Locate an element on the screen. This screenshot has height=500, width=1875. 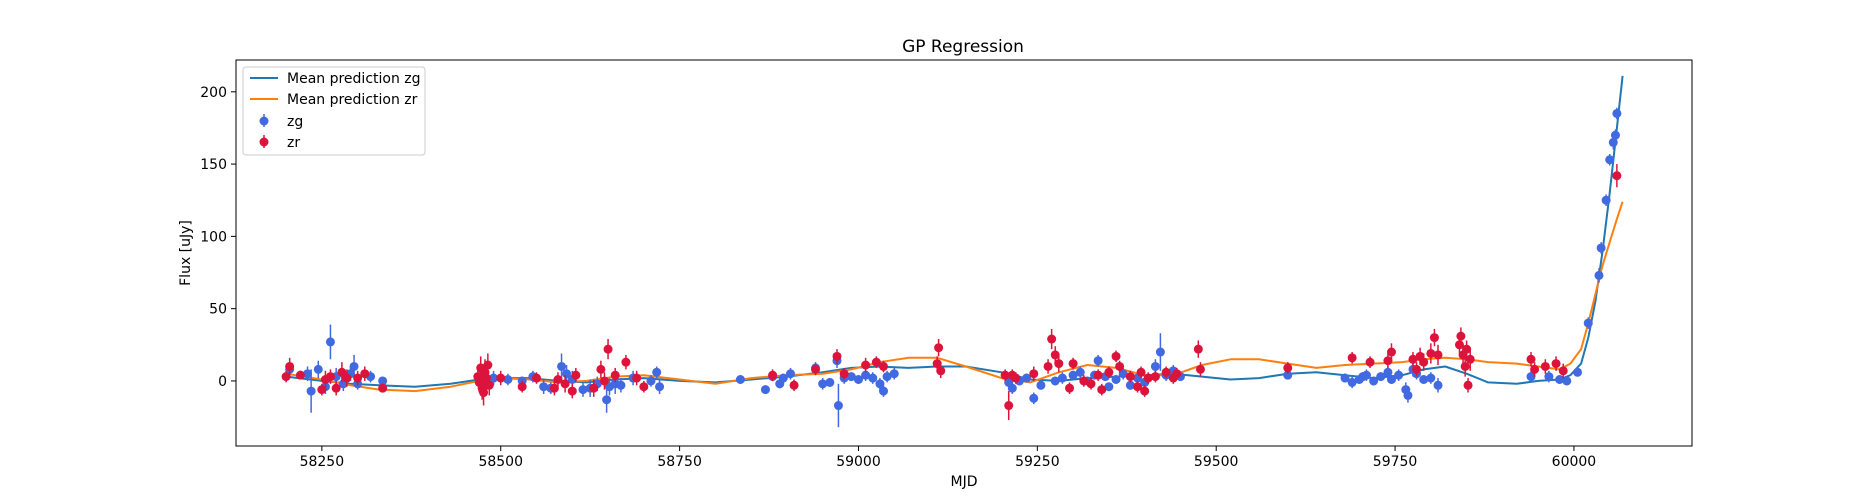
x-axis-ticks: 58250 58500 58750 59000 59250 59500 59750 60000 is located at coordinates (948, 458).